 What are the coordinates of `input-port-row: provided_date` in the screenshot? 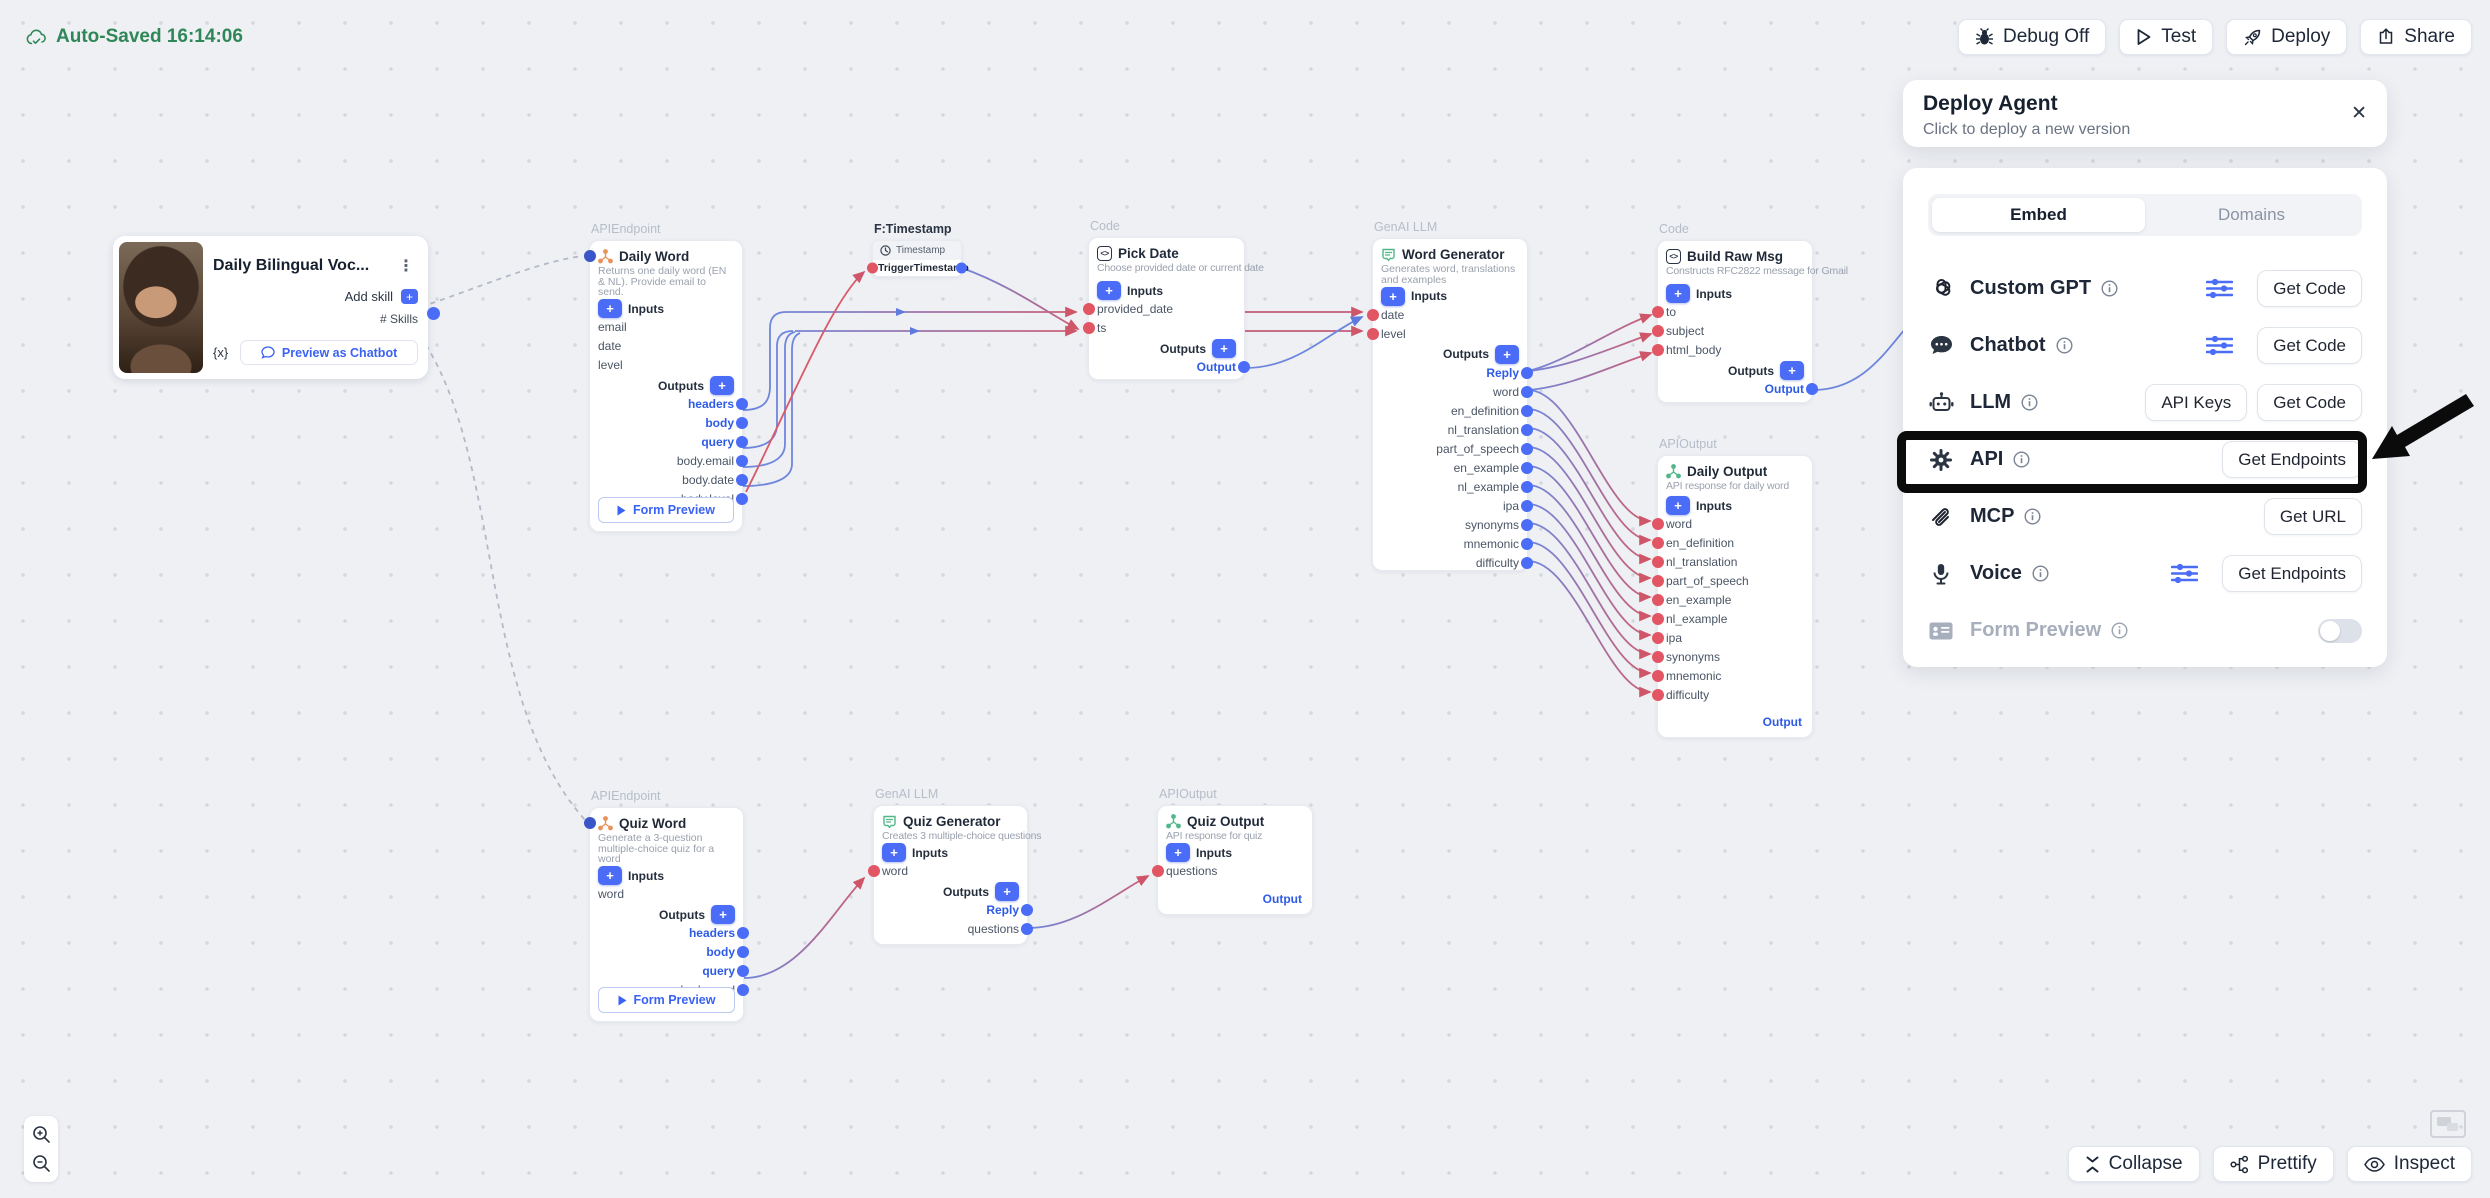 It's located at (1159, 309).